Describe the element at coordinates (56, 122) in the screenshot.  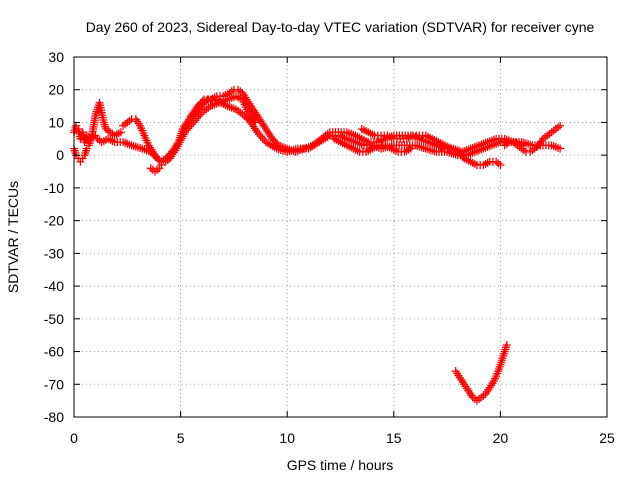
I see `y-tick-label: 10` at that location.